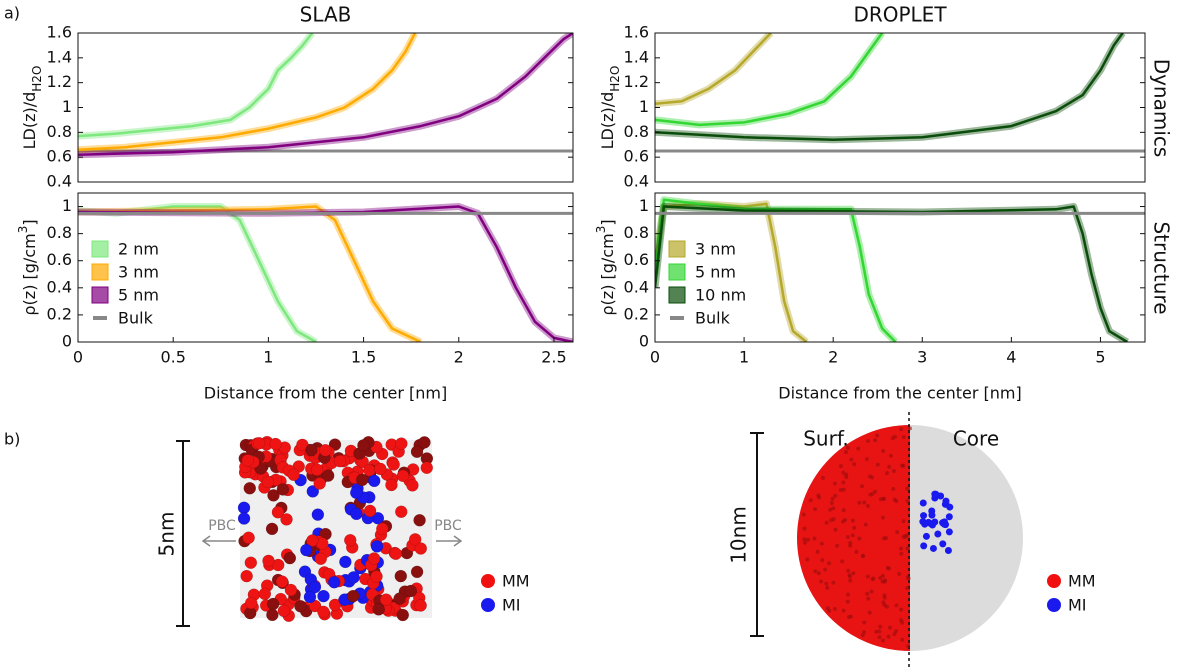 The width and height of the screenshot is (1182, 669). Describe the element at coordinates (136, 318) in the screenshot. I see `legend-label: Bulk` at that location.